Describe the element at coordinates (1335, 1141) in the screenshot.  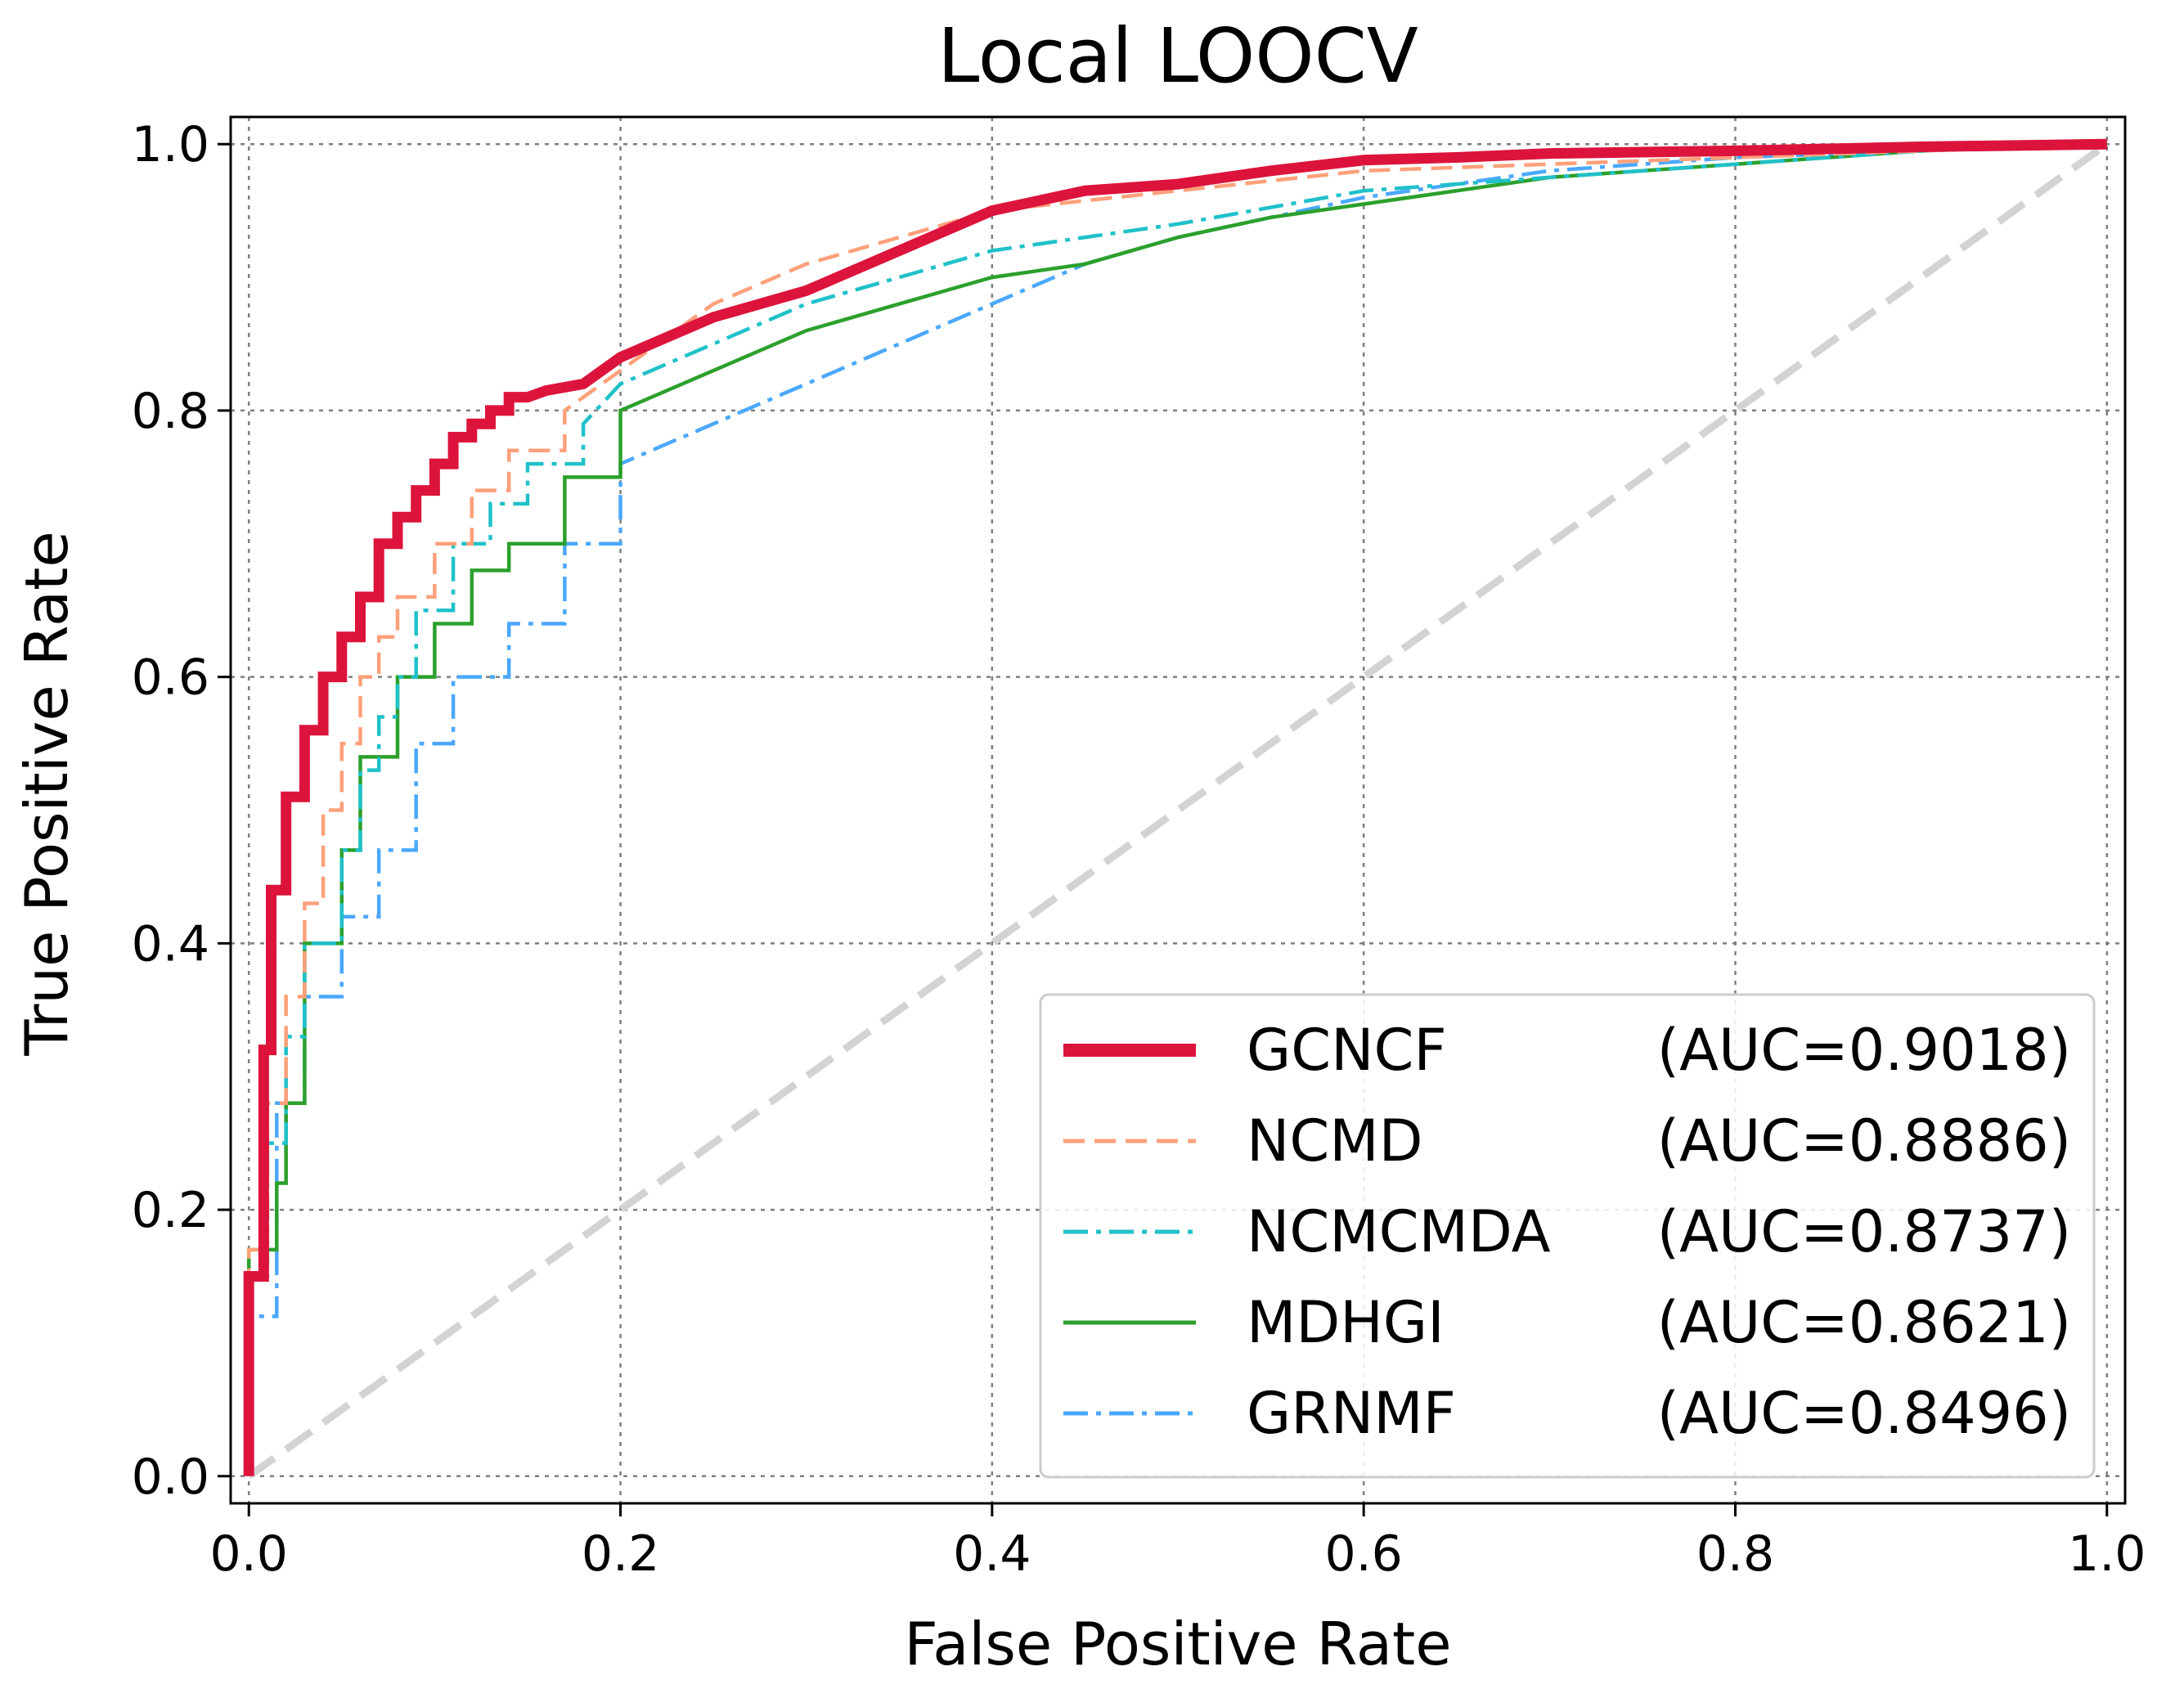
I see `legend-name-ncmd: NCMD` at that location.